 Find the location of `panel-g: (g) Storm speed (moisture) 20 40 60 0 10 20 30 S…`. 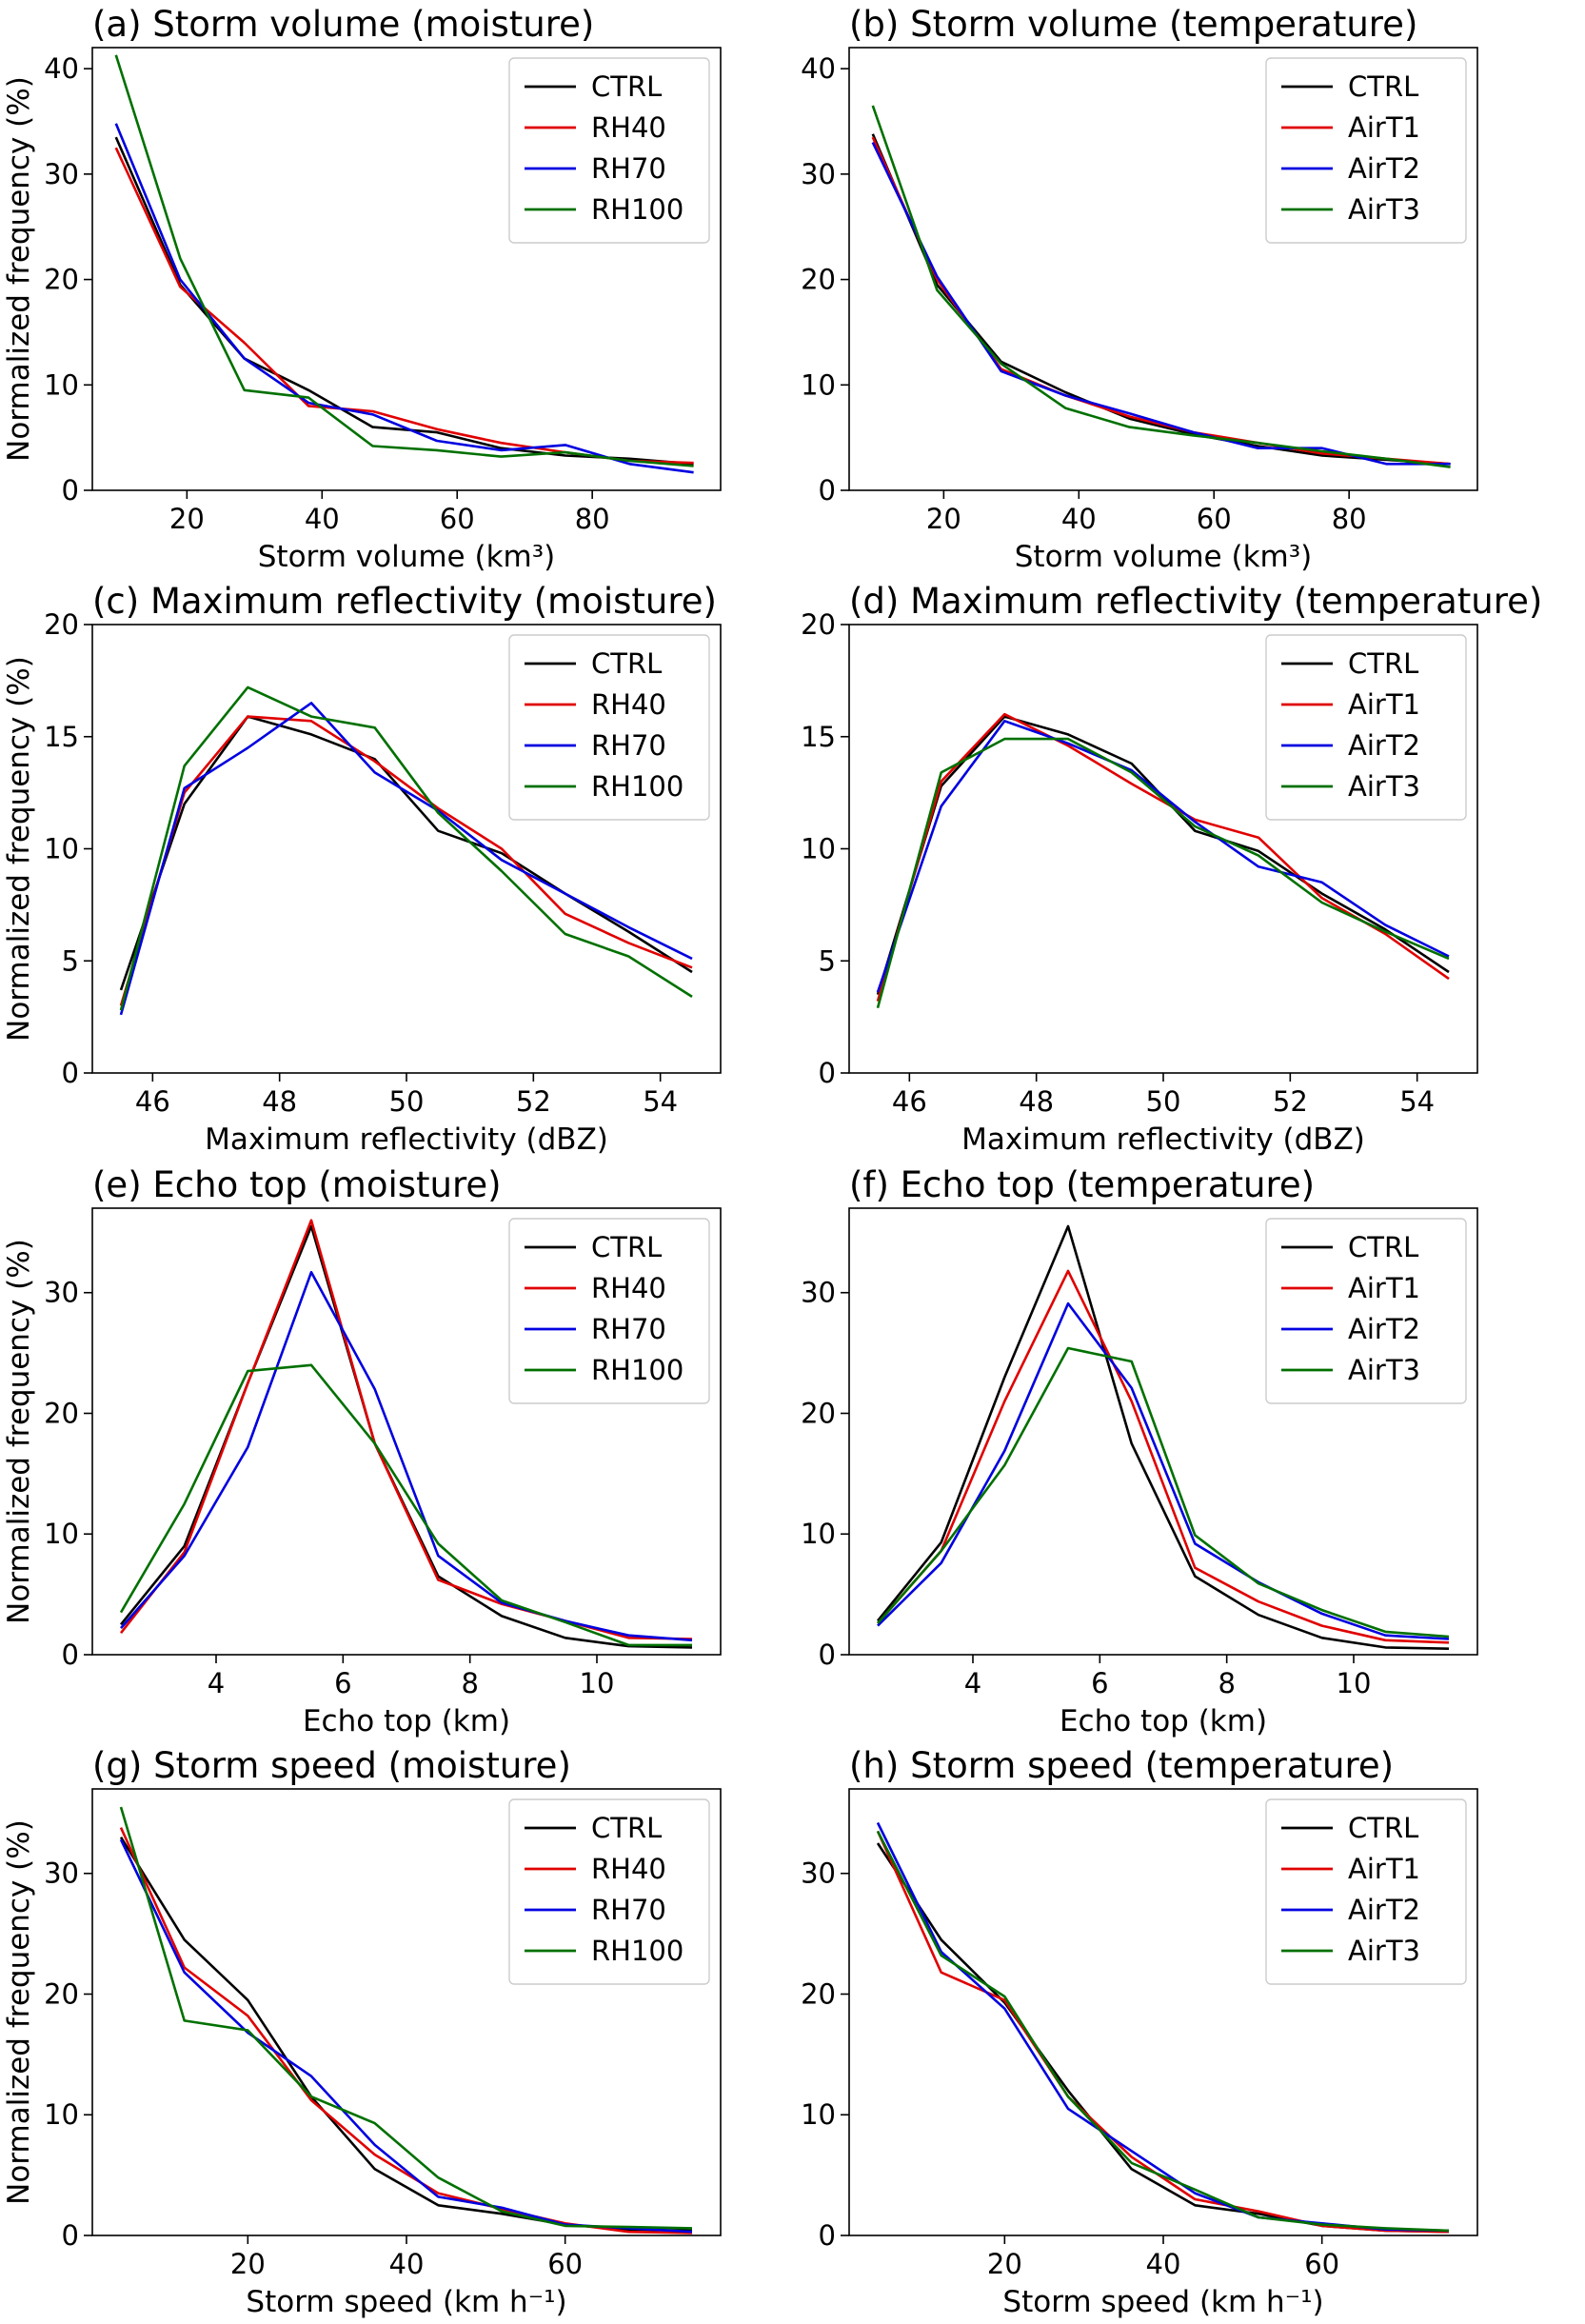

panel-g: (g) Storm speed (moisture) 20 40 60 0 10 20 30 S… is located at coordinates (362, 2032).